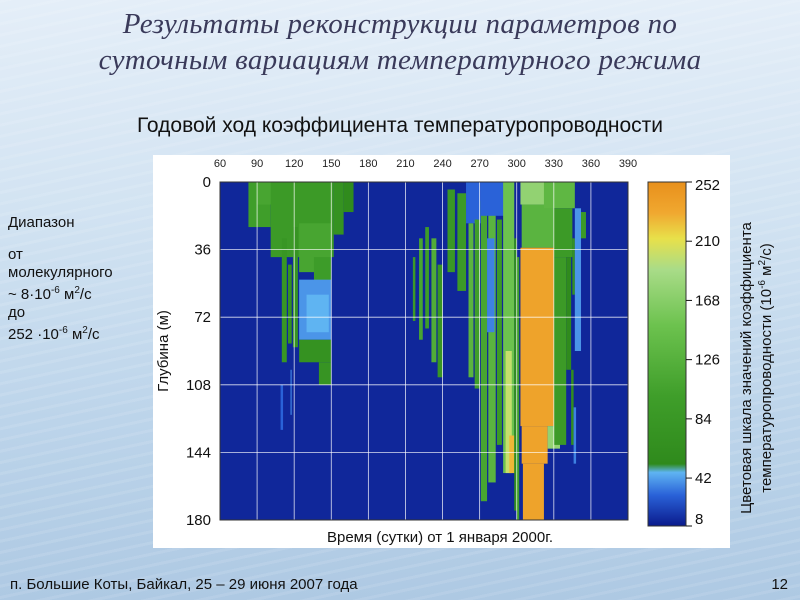  I want to click on y-tick-1: 36, so click(202, 250).